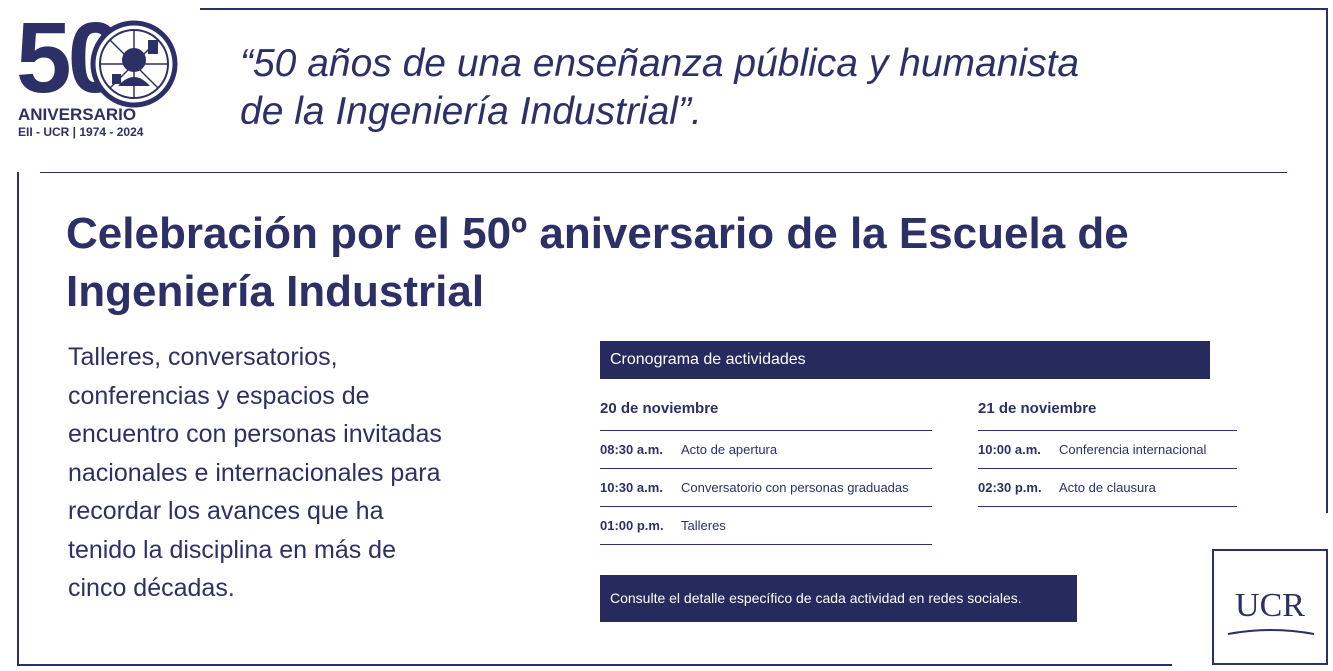 This screenshot has width=1333, height=671. Describe the element at coordinates (255, 434) in the screenshot. I see `intro-line: encuentro con personas invitadas` at that location.